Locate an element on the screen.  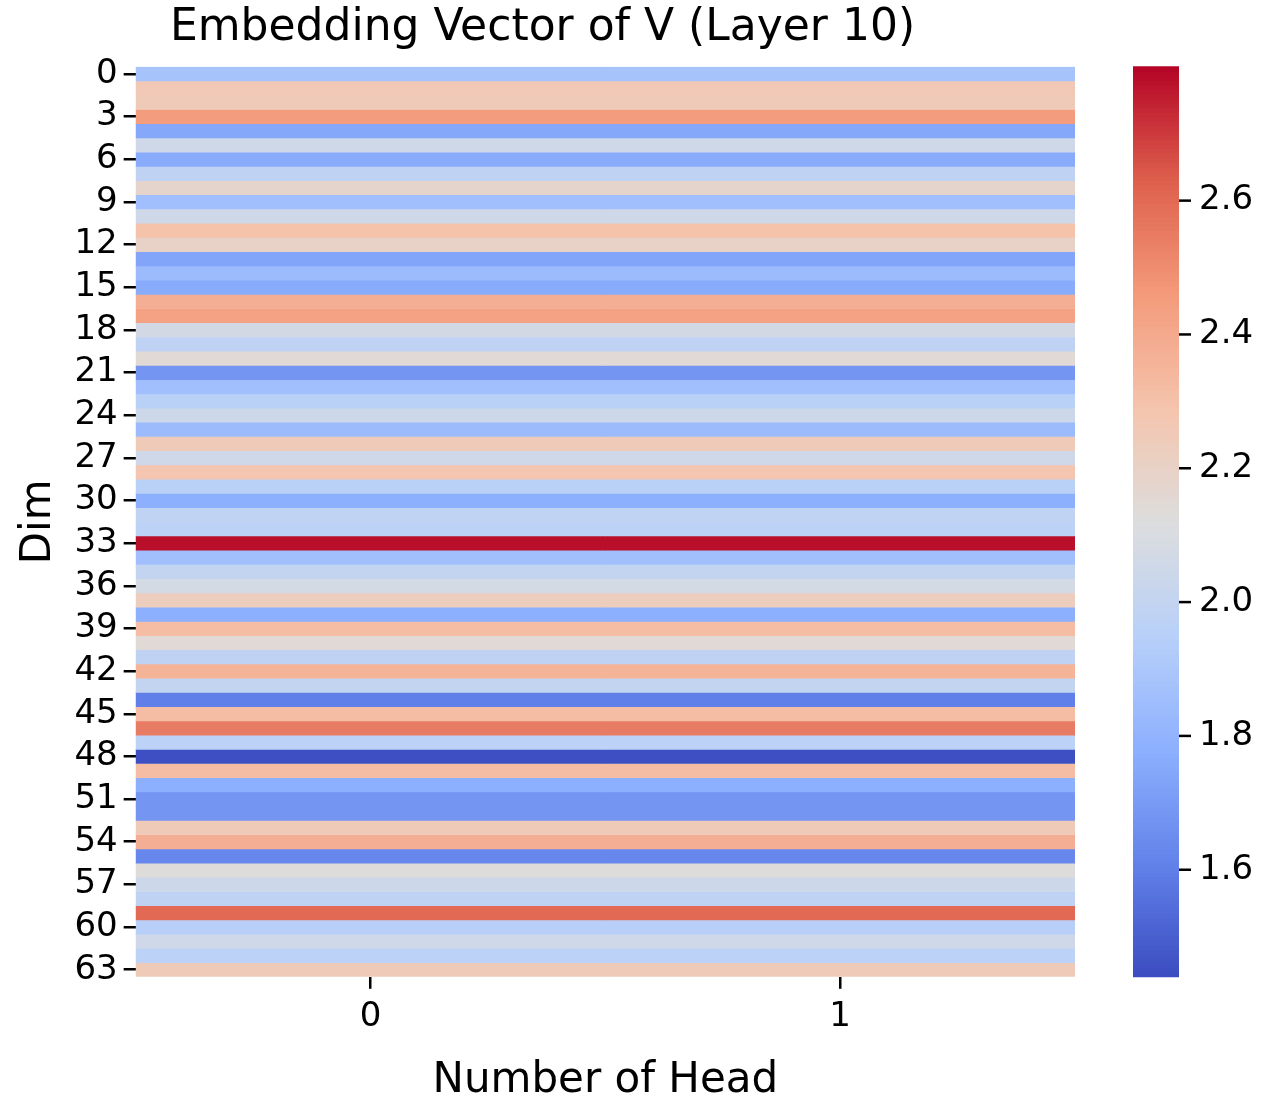
y-tick-label: 51 is located at coordinates (96, 795).